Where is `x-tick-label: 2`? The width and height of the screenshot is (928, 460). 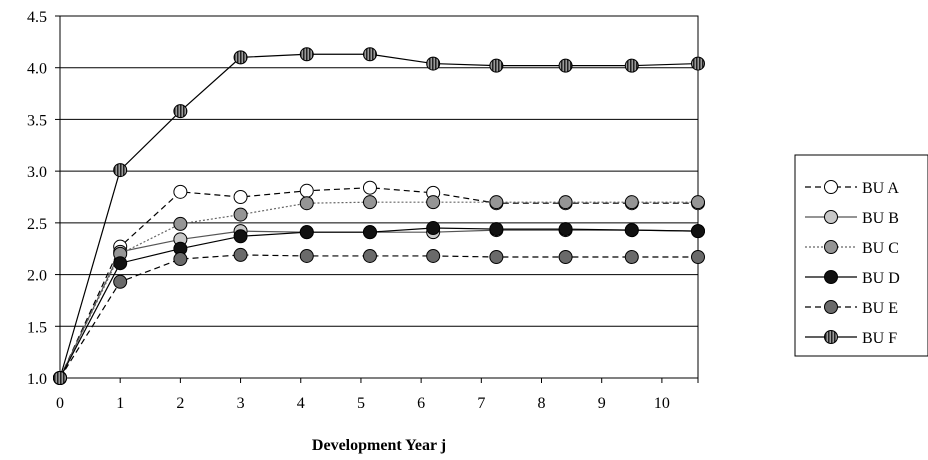
x-tick-label: 2 is located at coordinates (180, 403).